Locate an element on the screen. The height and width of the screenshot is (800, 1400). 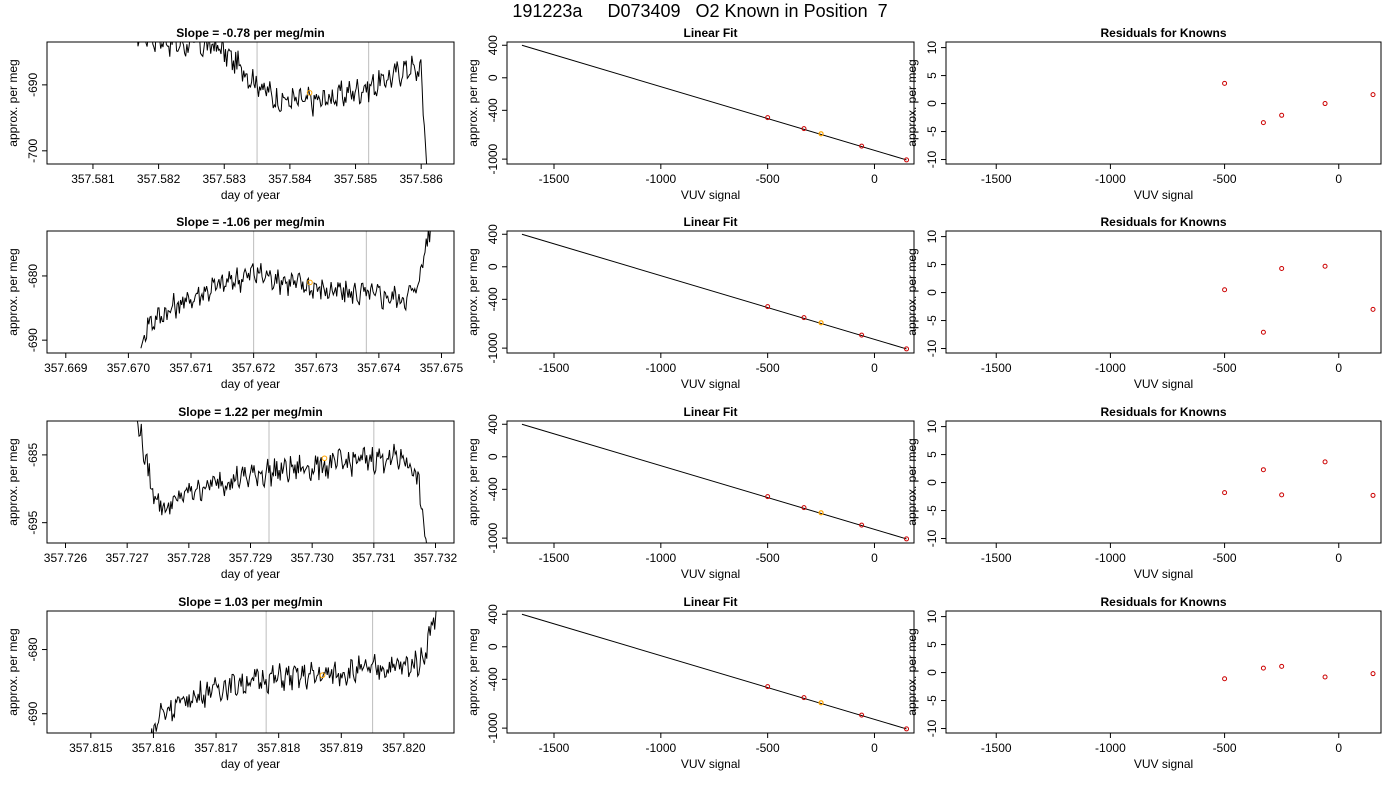
x-tick-label: 357.820 is located at coordinates (404, 748).